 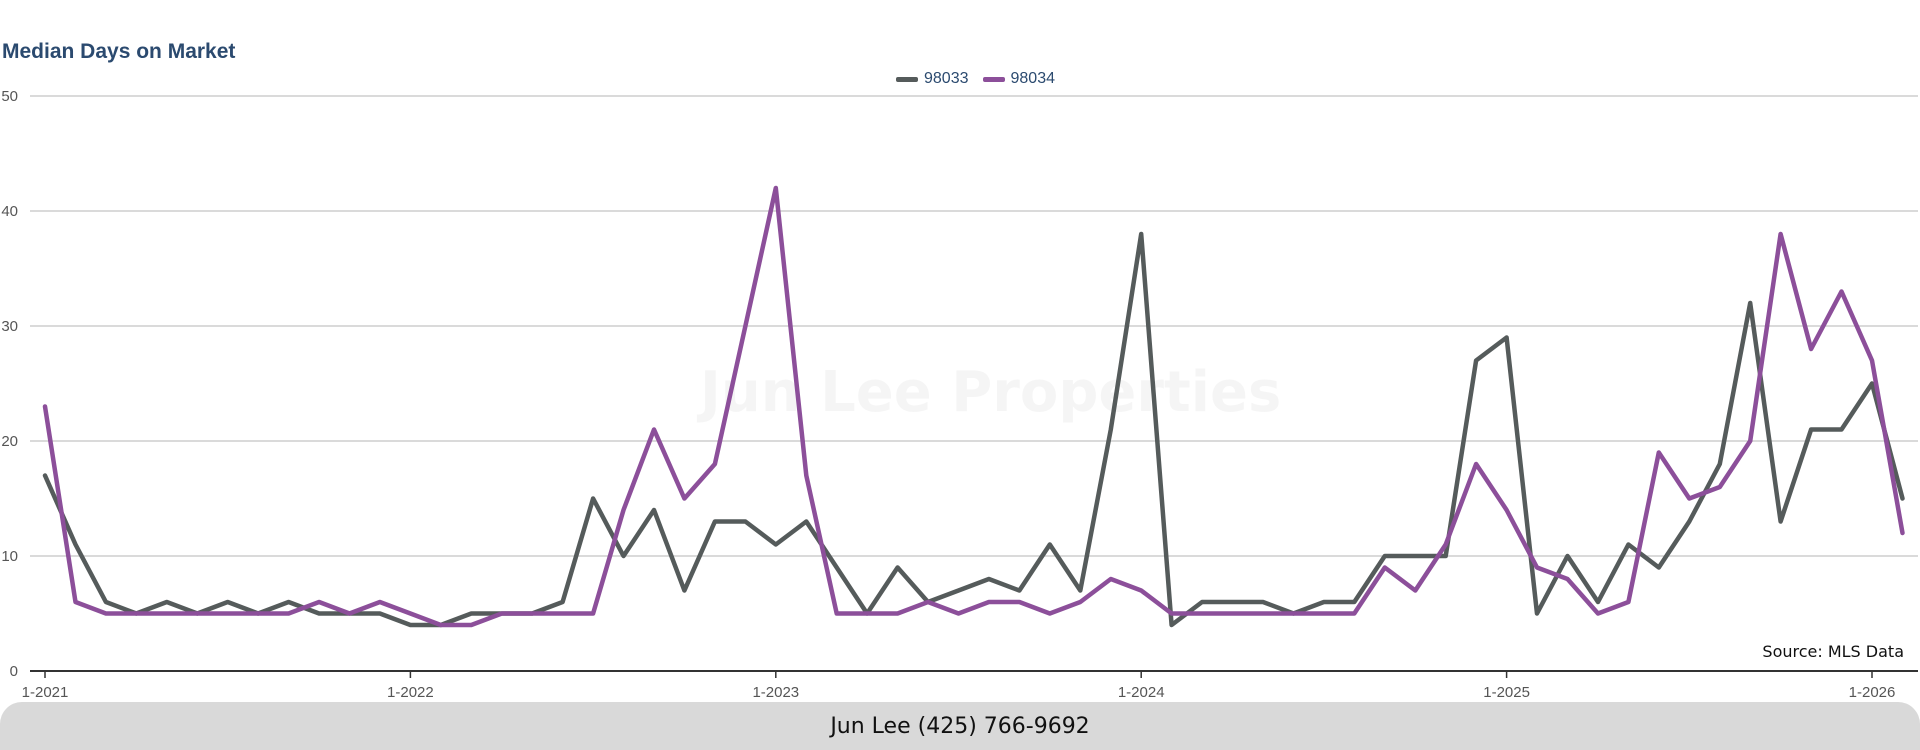 I want to click on legend-item-98033: 98033, so click(x=932, y=79).